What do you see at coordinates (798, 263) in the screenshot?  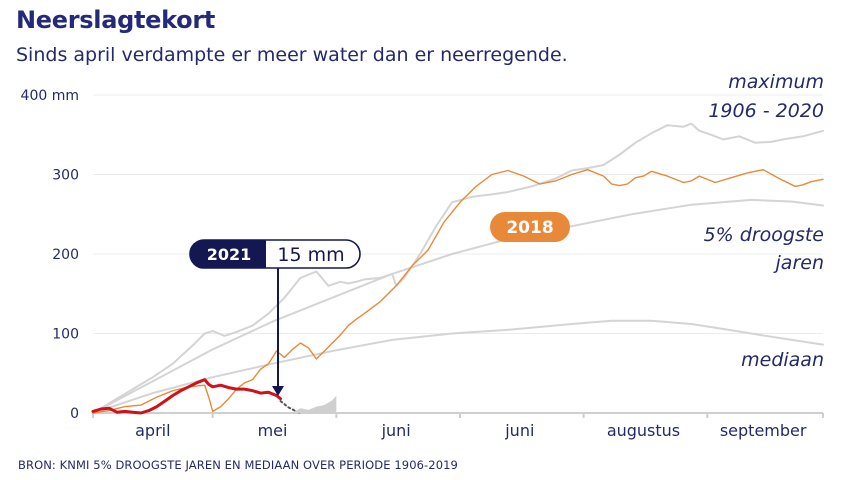 I see `annotation-droogste-jaren: jaren` at bounding box center [798, 263].